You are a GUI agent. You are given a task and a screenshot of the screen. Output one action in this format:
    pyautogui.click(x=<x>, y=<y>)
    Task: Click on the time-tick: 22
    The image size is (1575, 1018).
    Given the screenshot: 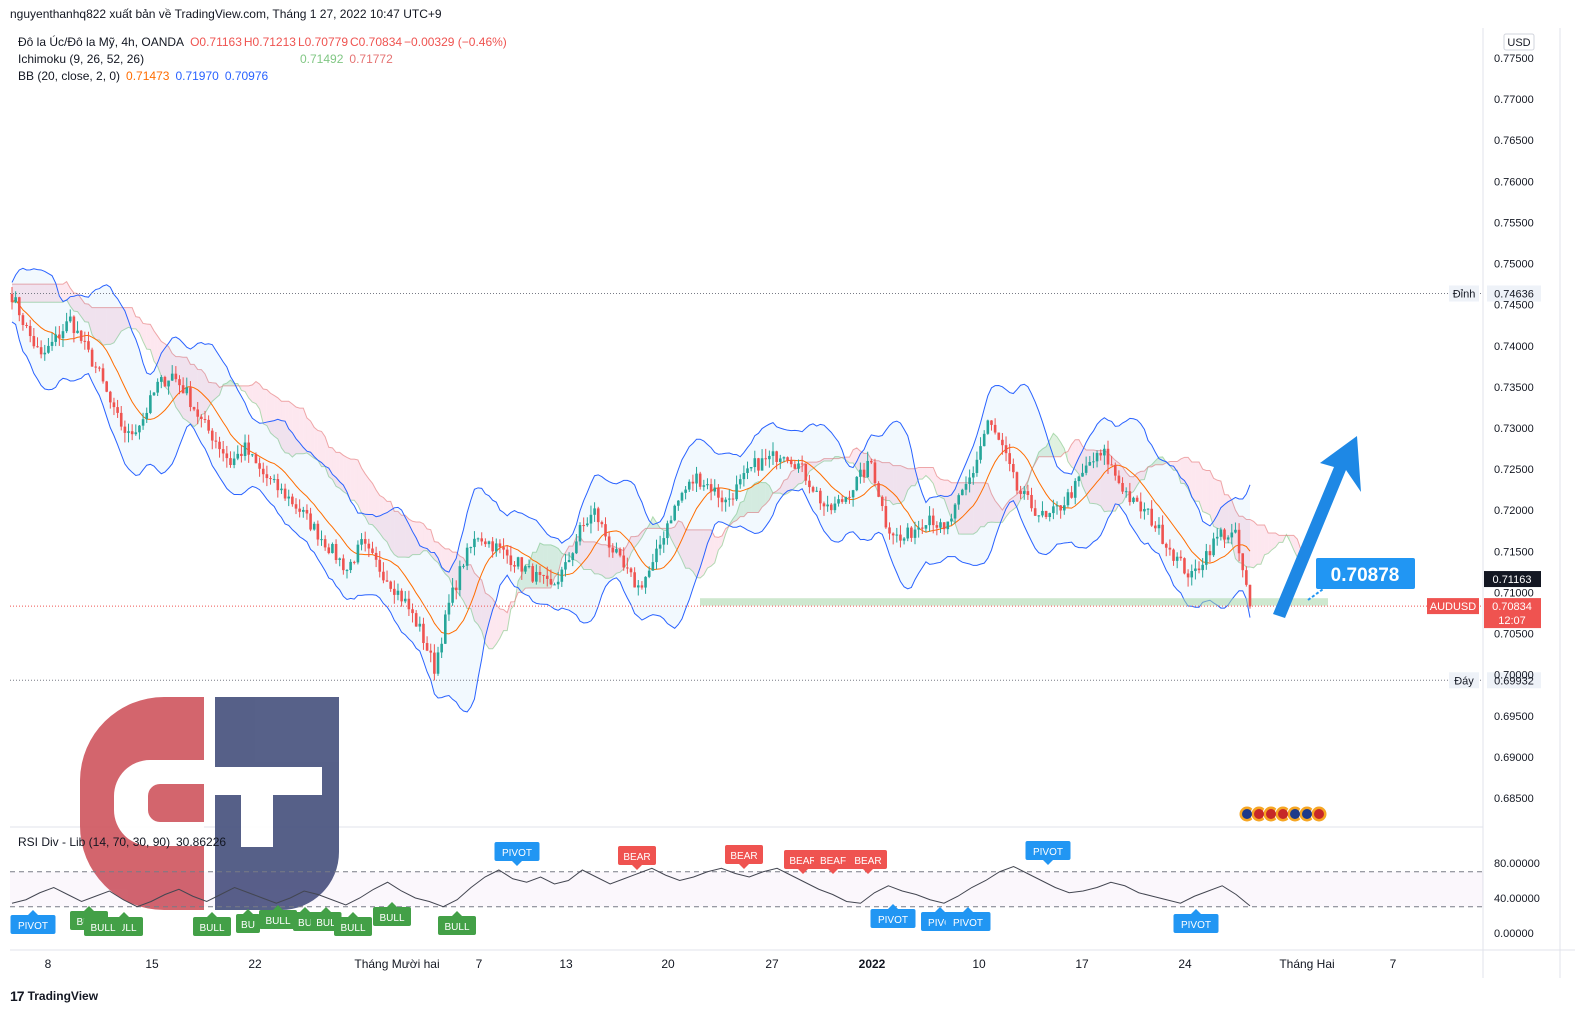 What is the action you would take?
    pyautogui.click(x=255, y=964)
    